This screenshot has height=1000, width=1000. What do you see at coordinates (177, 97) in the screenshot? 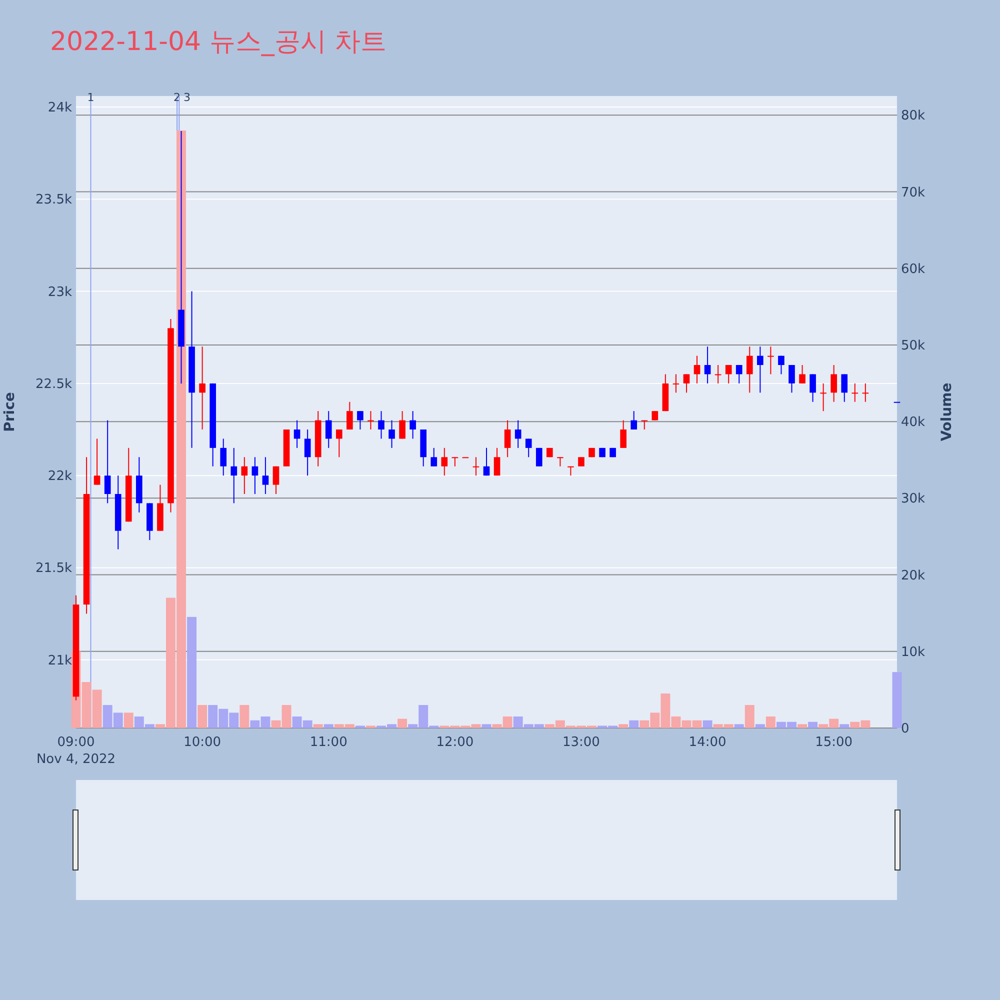
I see `ref-line-label: 2` at bounding box center [177, 97].